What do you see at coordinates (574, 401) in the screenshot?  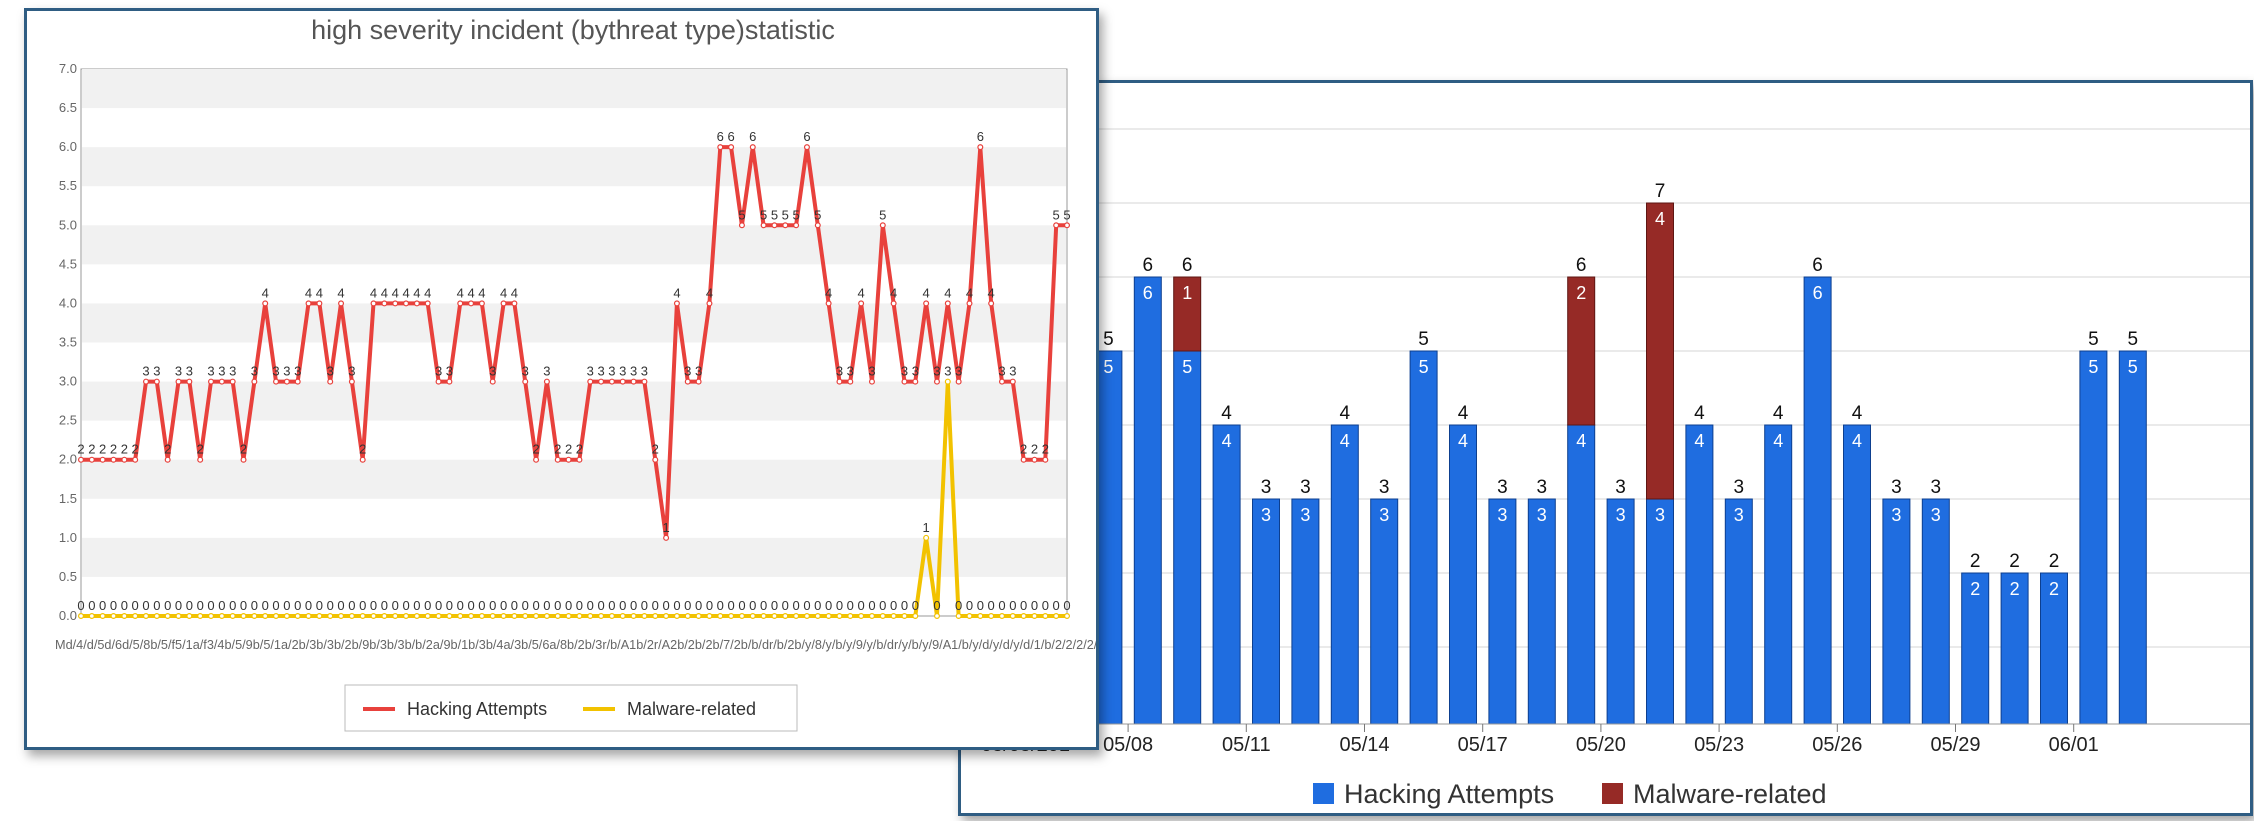 I see `grid-band` at bounding box center [574, 401].